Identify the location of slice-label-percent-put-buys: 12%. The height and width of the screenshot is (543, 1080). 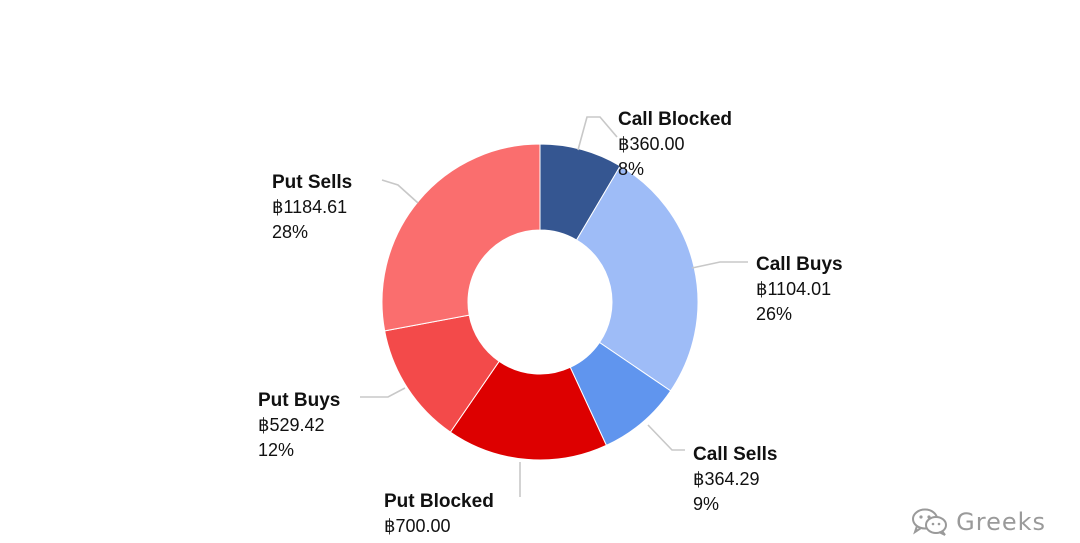
(276, 450).